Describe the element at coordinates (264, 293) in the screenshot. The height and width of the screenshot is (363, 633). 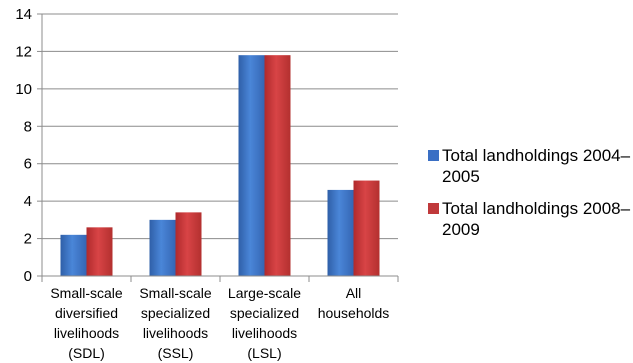
I see `x-category-label-line: Large-scale` at that location.